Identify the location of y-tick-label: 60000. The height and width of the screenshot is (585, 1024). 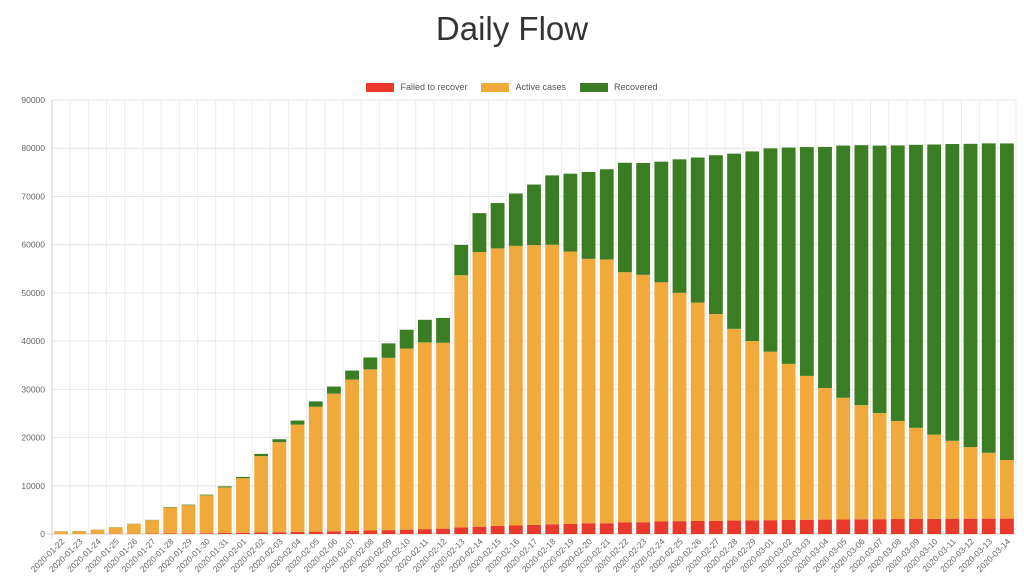
(33, 245).